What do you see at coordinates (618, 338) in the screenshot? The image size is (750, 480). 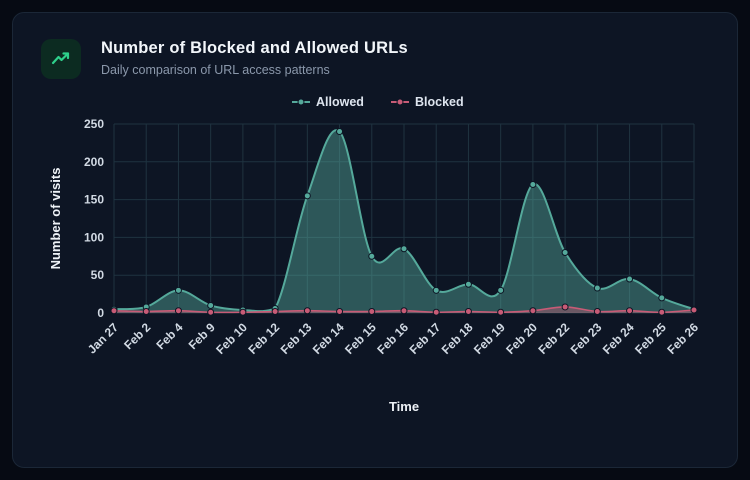 I see `x-tick-label: Feb 24` at bounding box center [618, 338].